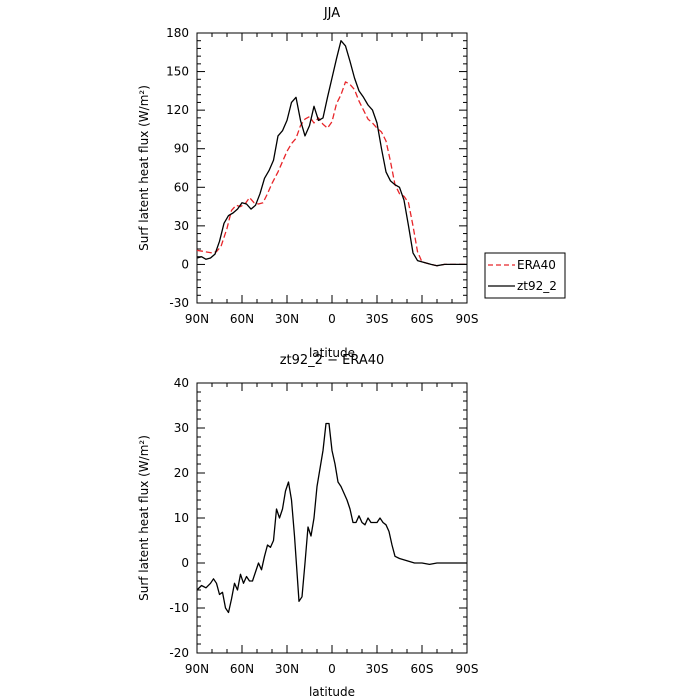  Describe the element at coordinates (185, 264) in the screenshot. I see `top-y-tick-label: 0` at that location.